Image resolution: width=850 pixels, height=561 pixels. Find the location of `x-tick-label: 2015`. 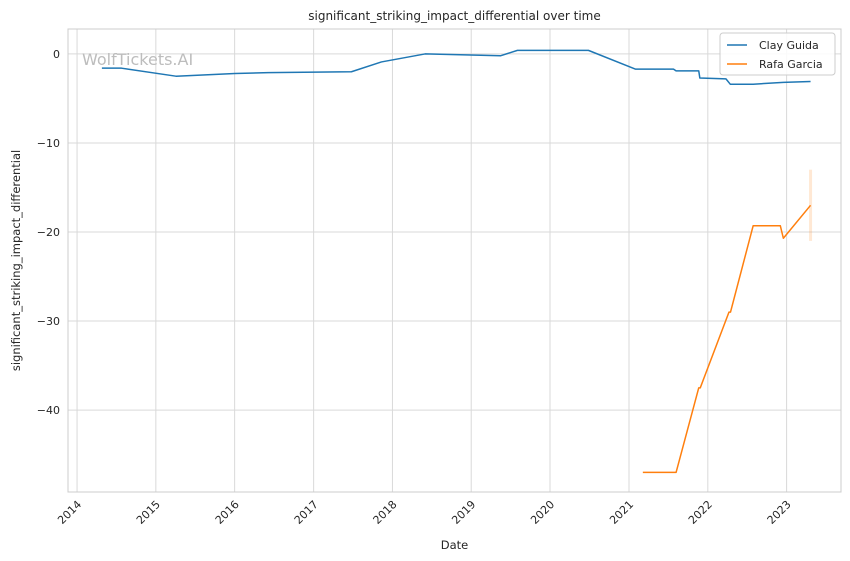

x-tick-label: 2015 is located at coordinates (148, 512).